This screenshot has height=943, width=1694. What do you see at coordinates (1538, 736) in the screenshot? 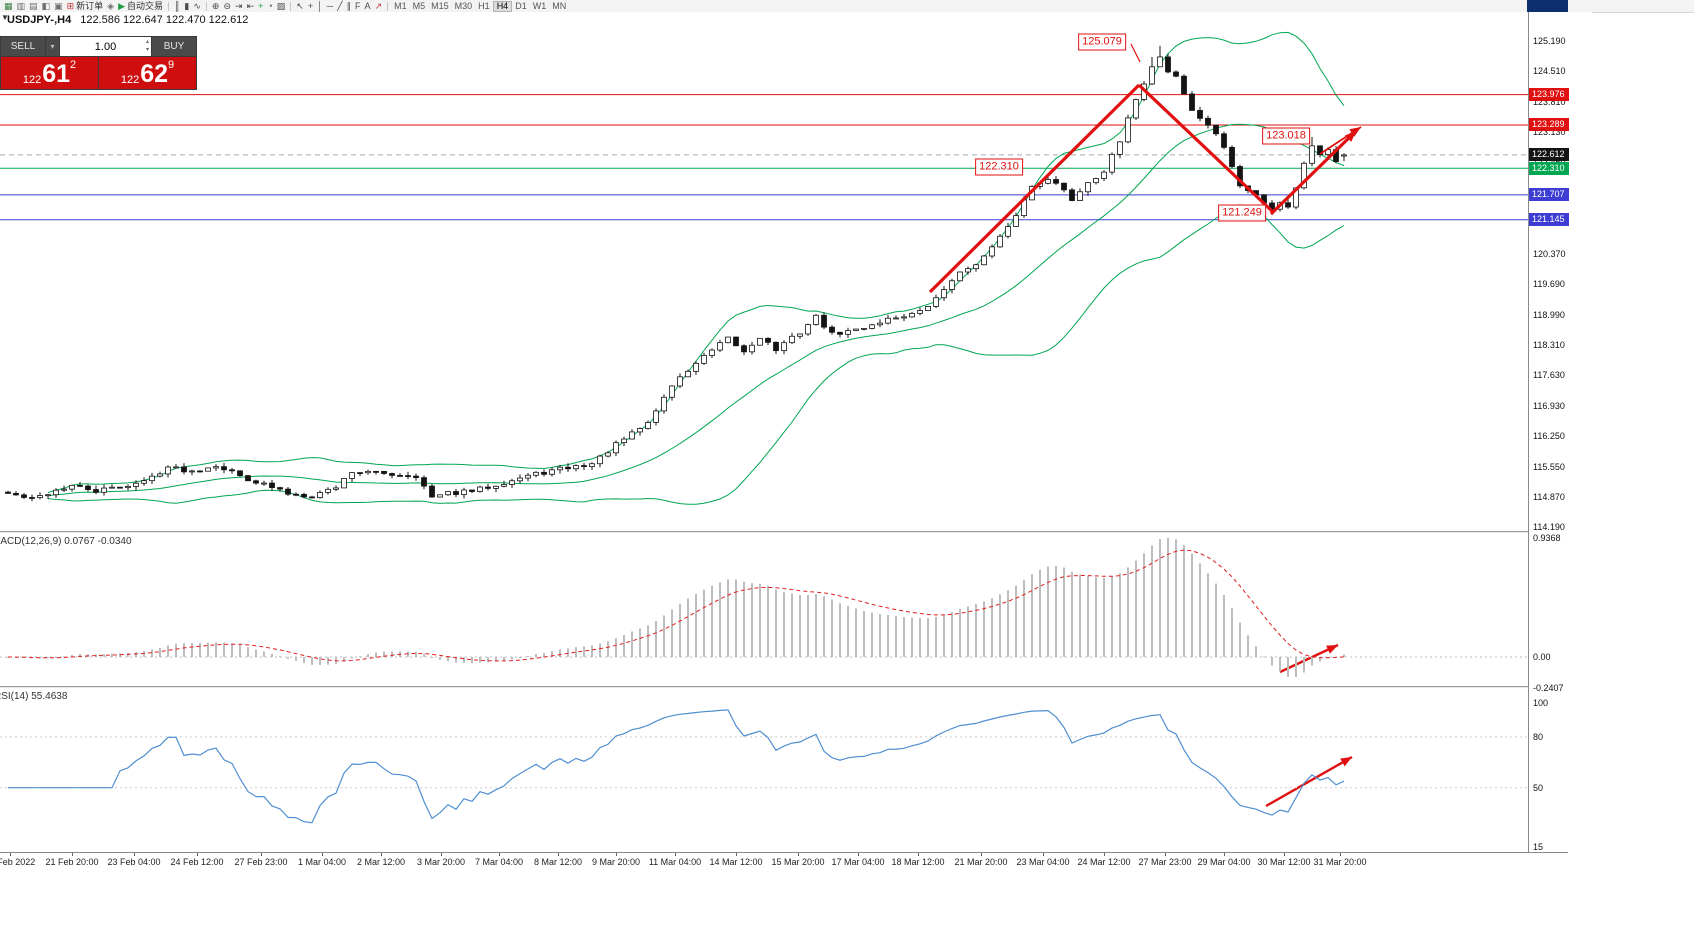
I see `rsi-scale-tick: 80` at bounding box center [1538, 736].